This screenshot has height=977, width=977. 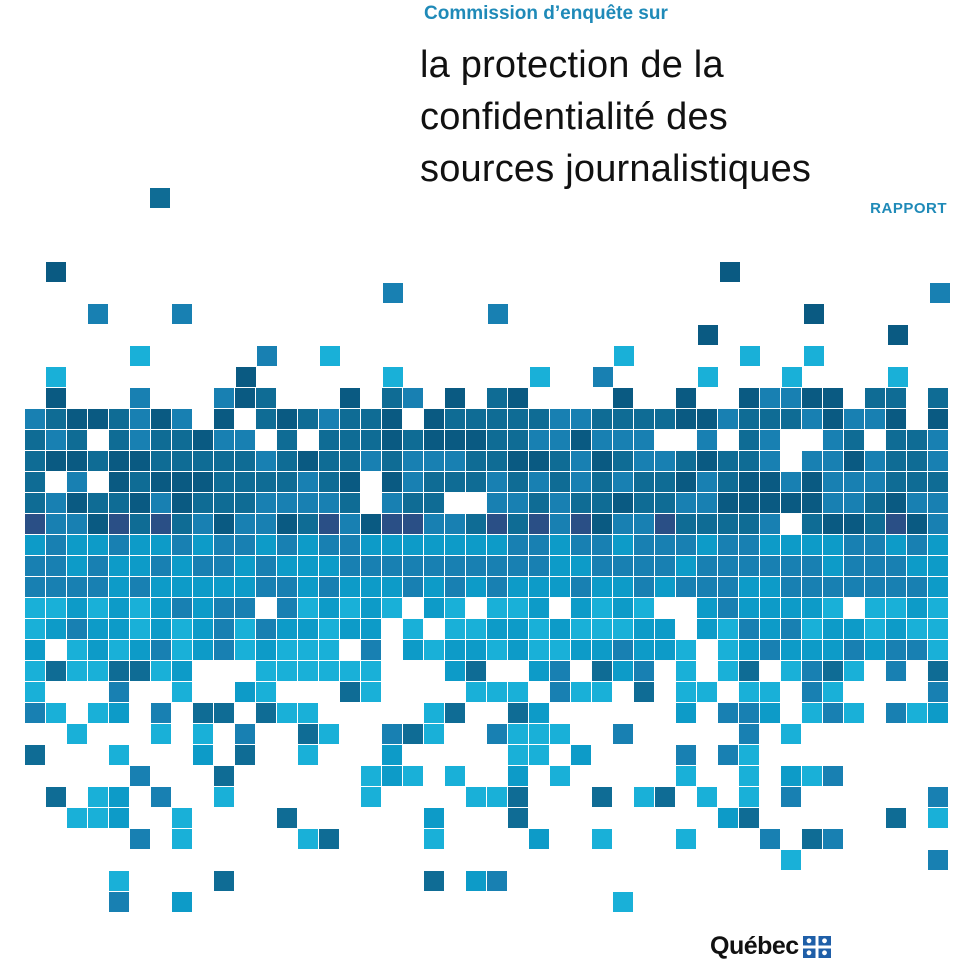 What do you see at coordinates (816, 946) in the screenshot?
I see `fleur-de-lis-flag-icon` at bounding box center [816, 946].